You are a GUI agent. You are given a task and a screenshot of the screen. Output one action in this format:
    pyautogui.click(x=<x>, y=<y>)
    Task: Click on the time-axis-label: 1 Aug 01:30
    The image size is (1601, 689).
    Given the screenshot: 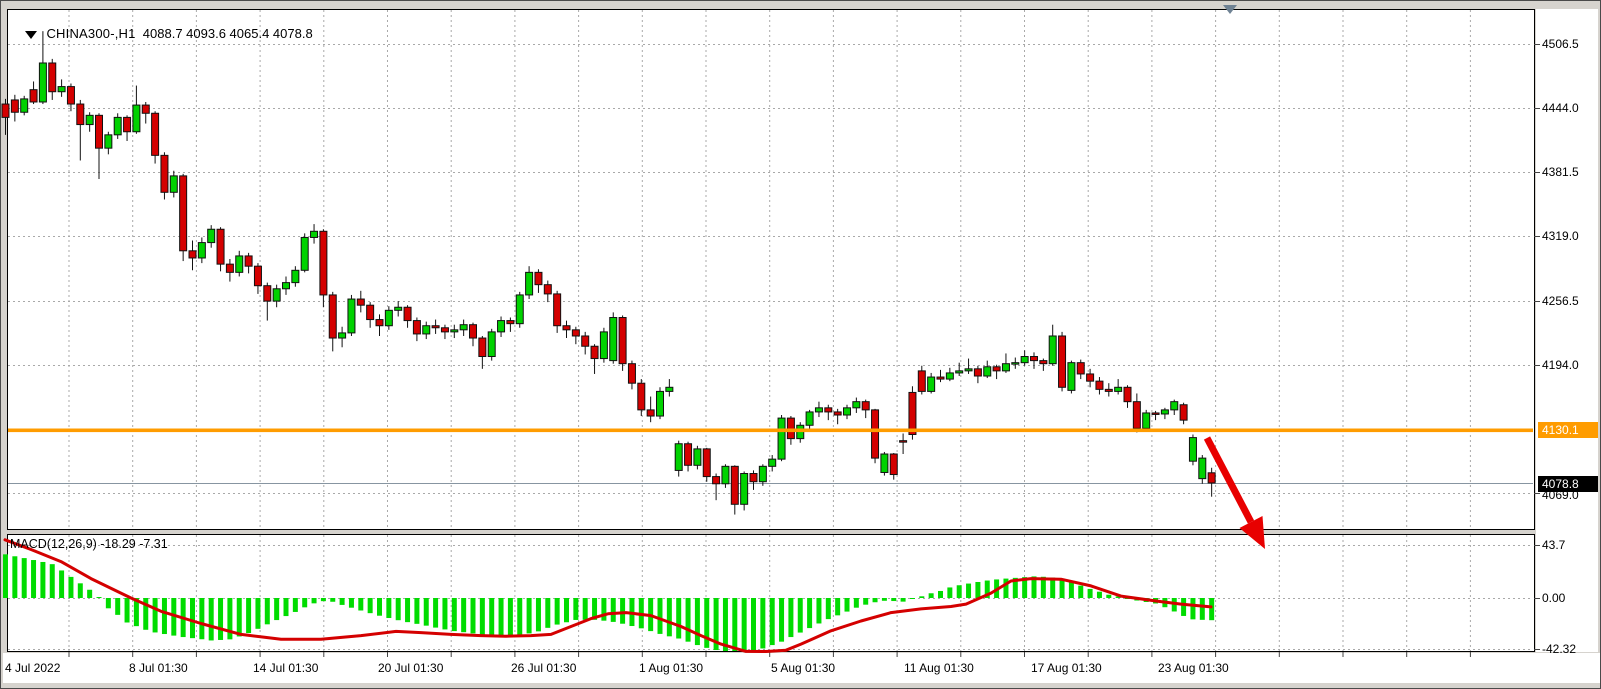 What is the action you would take?
    pyautogui.click(x=671, y=668)
    